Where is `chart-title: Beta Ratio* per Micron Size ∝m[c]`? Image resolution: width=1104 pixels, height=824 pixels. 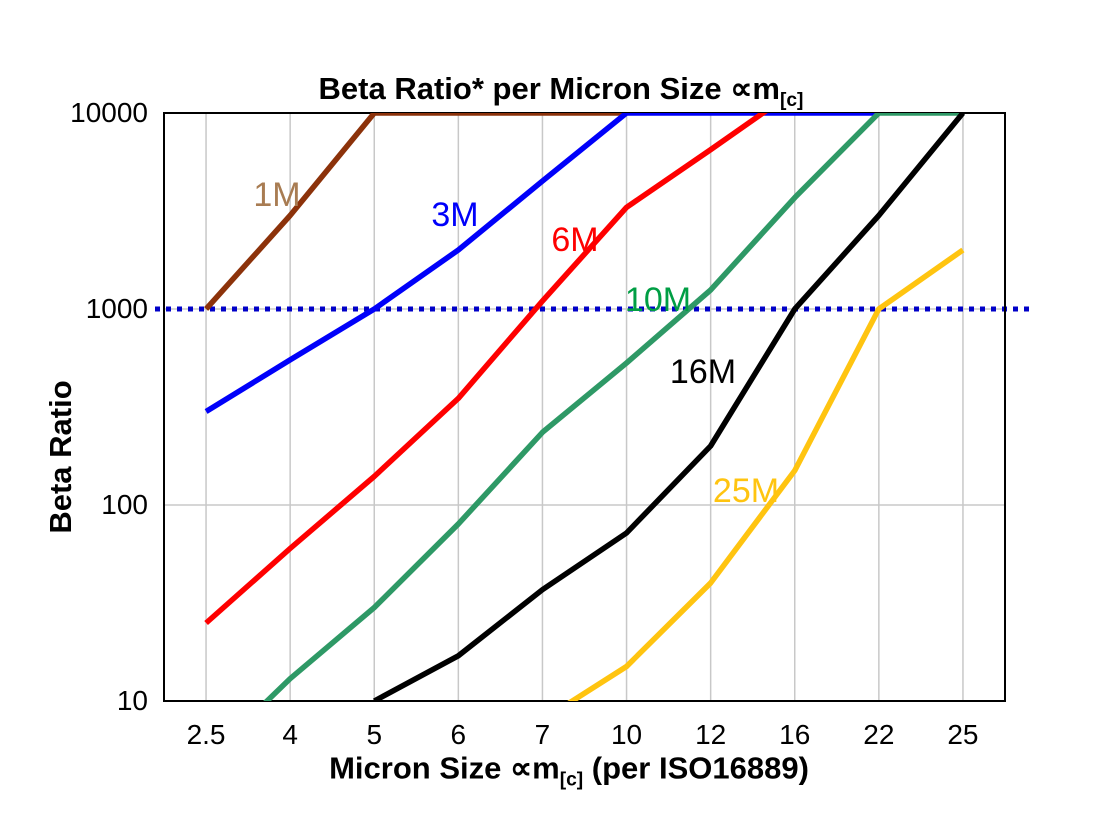
chart-title: Beta Ratio* per Micron Size ∝m[c] is located at coordinates (561, 91).